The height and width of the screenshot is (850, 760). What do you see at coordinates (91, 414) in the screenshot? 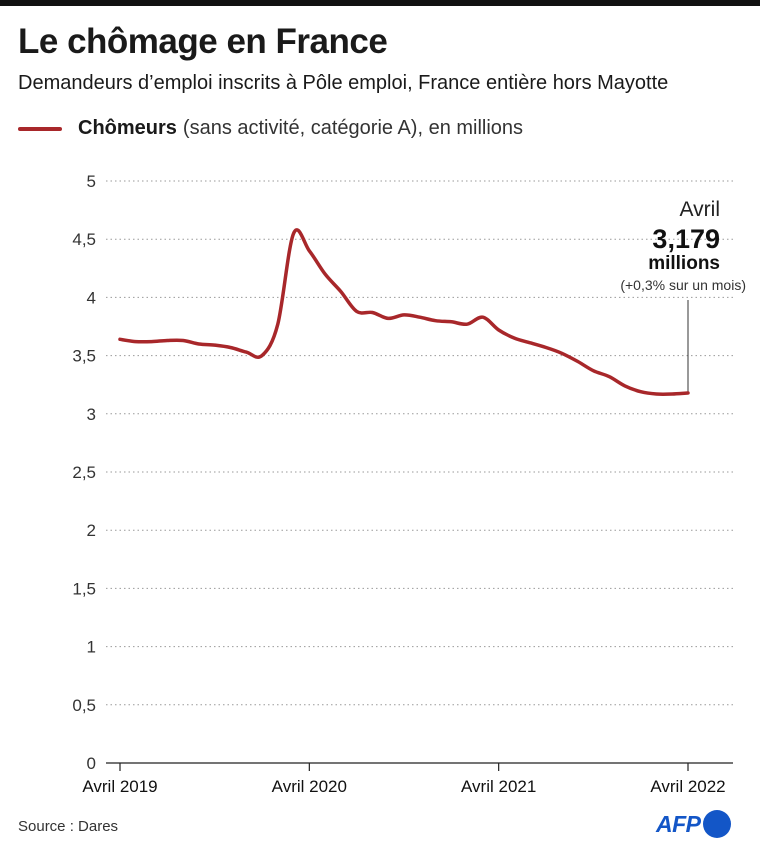
I see `y-tick-label: 3` at bounding box center [91, 414].